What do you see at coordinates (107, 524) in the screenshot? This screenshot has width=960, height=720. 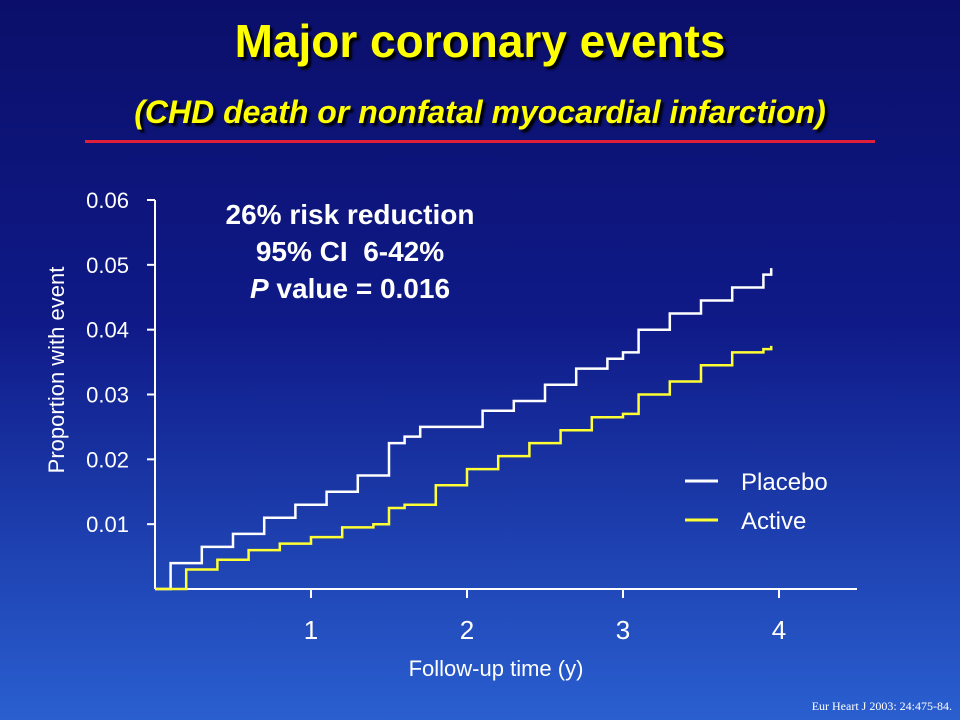 I see `y-tick-label: 0.01` at bounding box center [107, 524].